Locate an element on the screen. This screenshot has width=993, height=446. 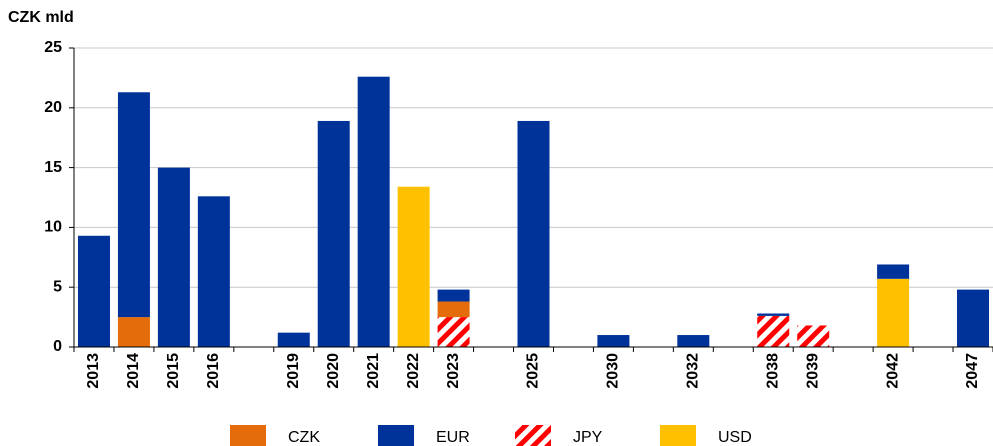
x-tick-label: 2032 is located at coordinates (693, 371).